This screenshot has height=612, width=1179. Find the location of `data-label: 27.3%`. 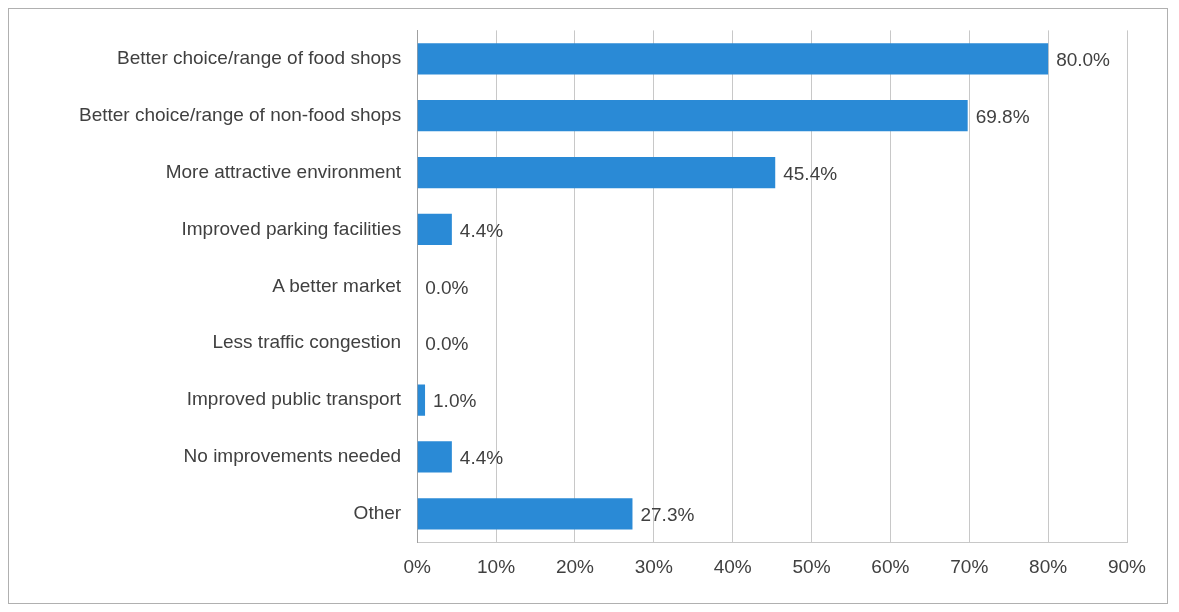

data-label: 27.3% is located at coordinates (667, 514).